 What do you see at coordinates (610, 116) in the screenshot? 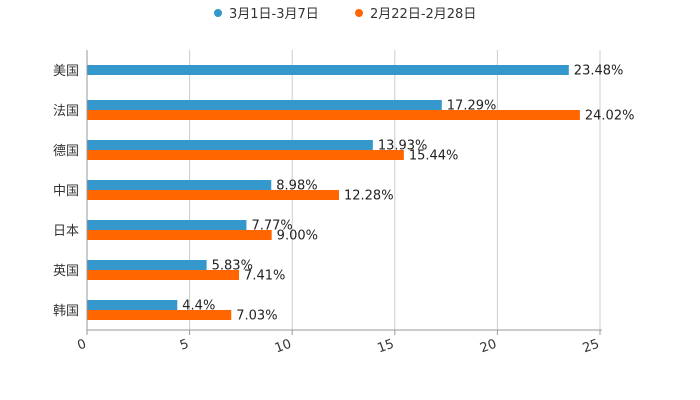
I see `data-label-2-2: 24.02%` at bounding box center [610, 116].